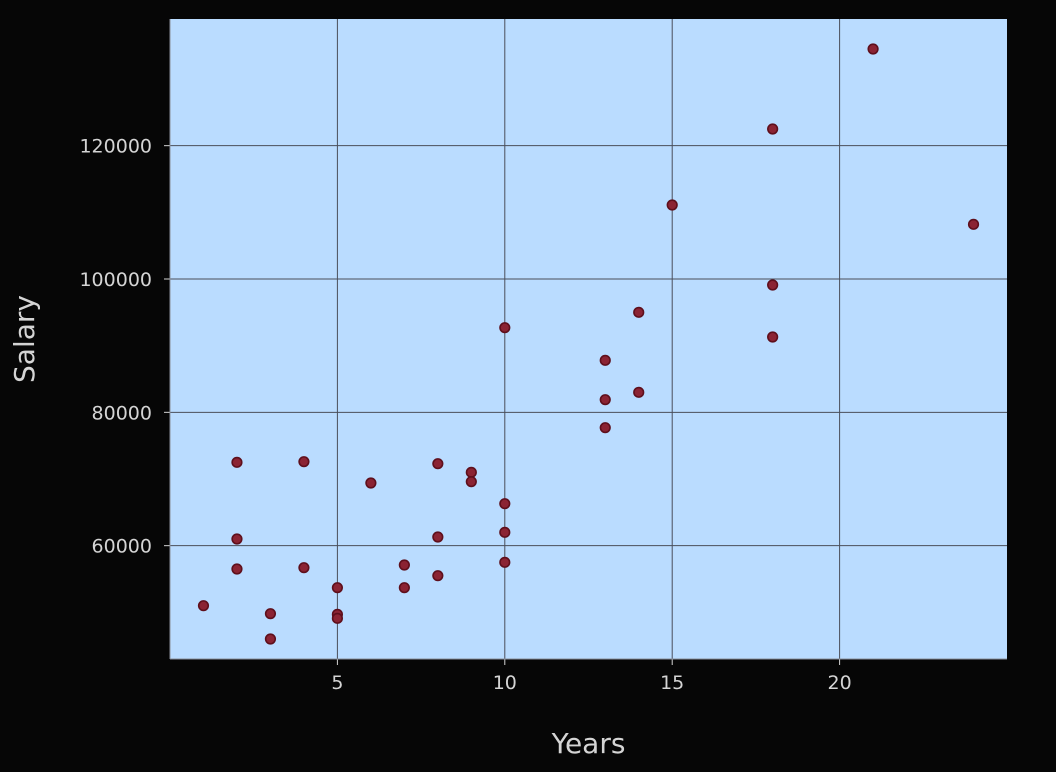 The height and width of the screenshot is (772, 1056). I want to click on x-tick-label: 5, so click(337, 683).